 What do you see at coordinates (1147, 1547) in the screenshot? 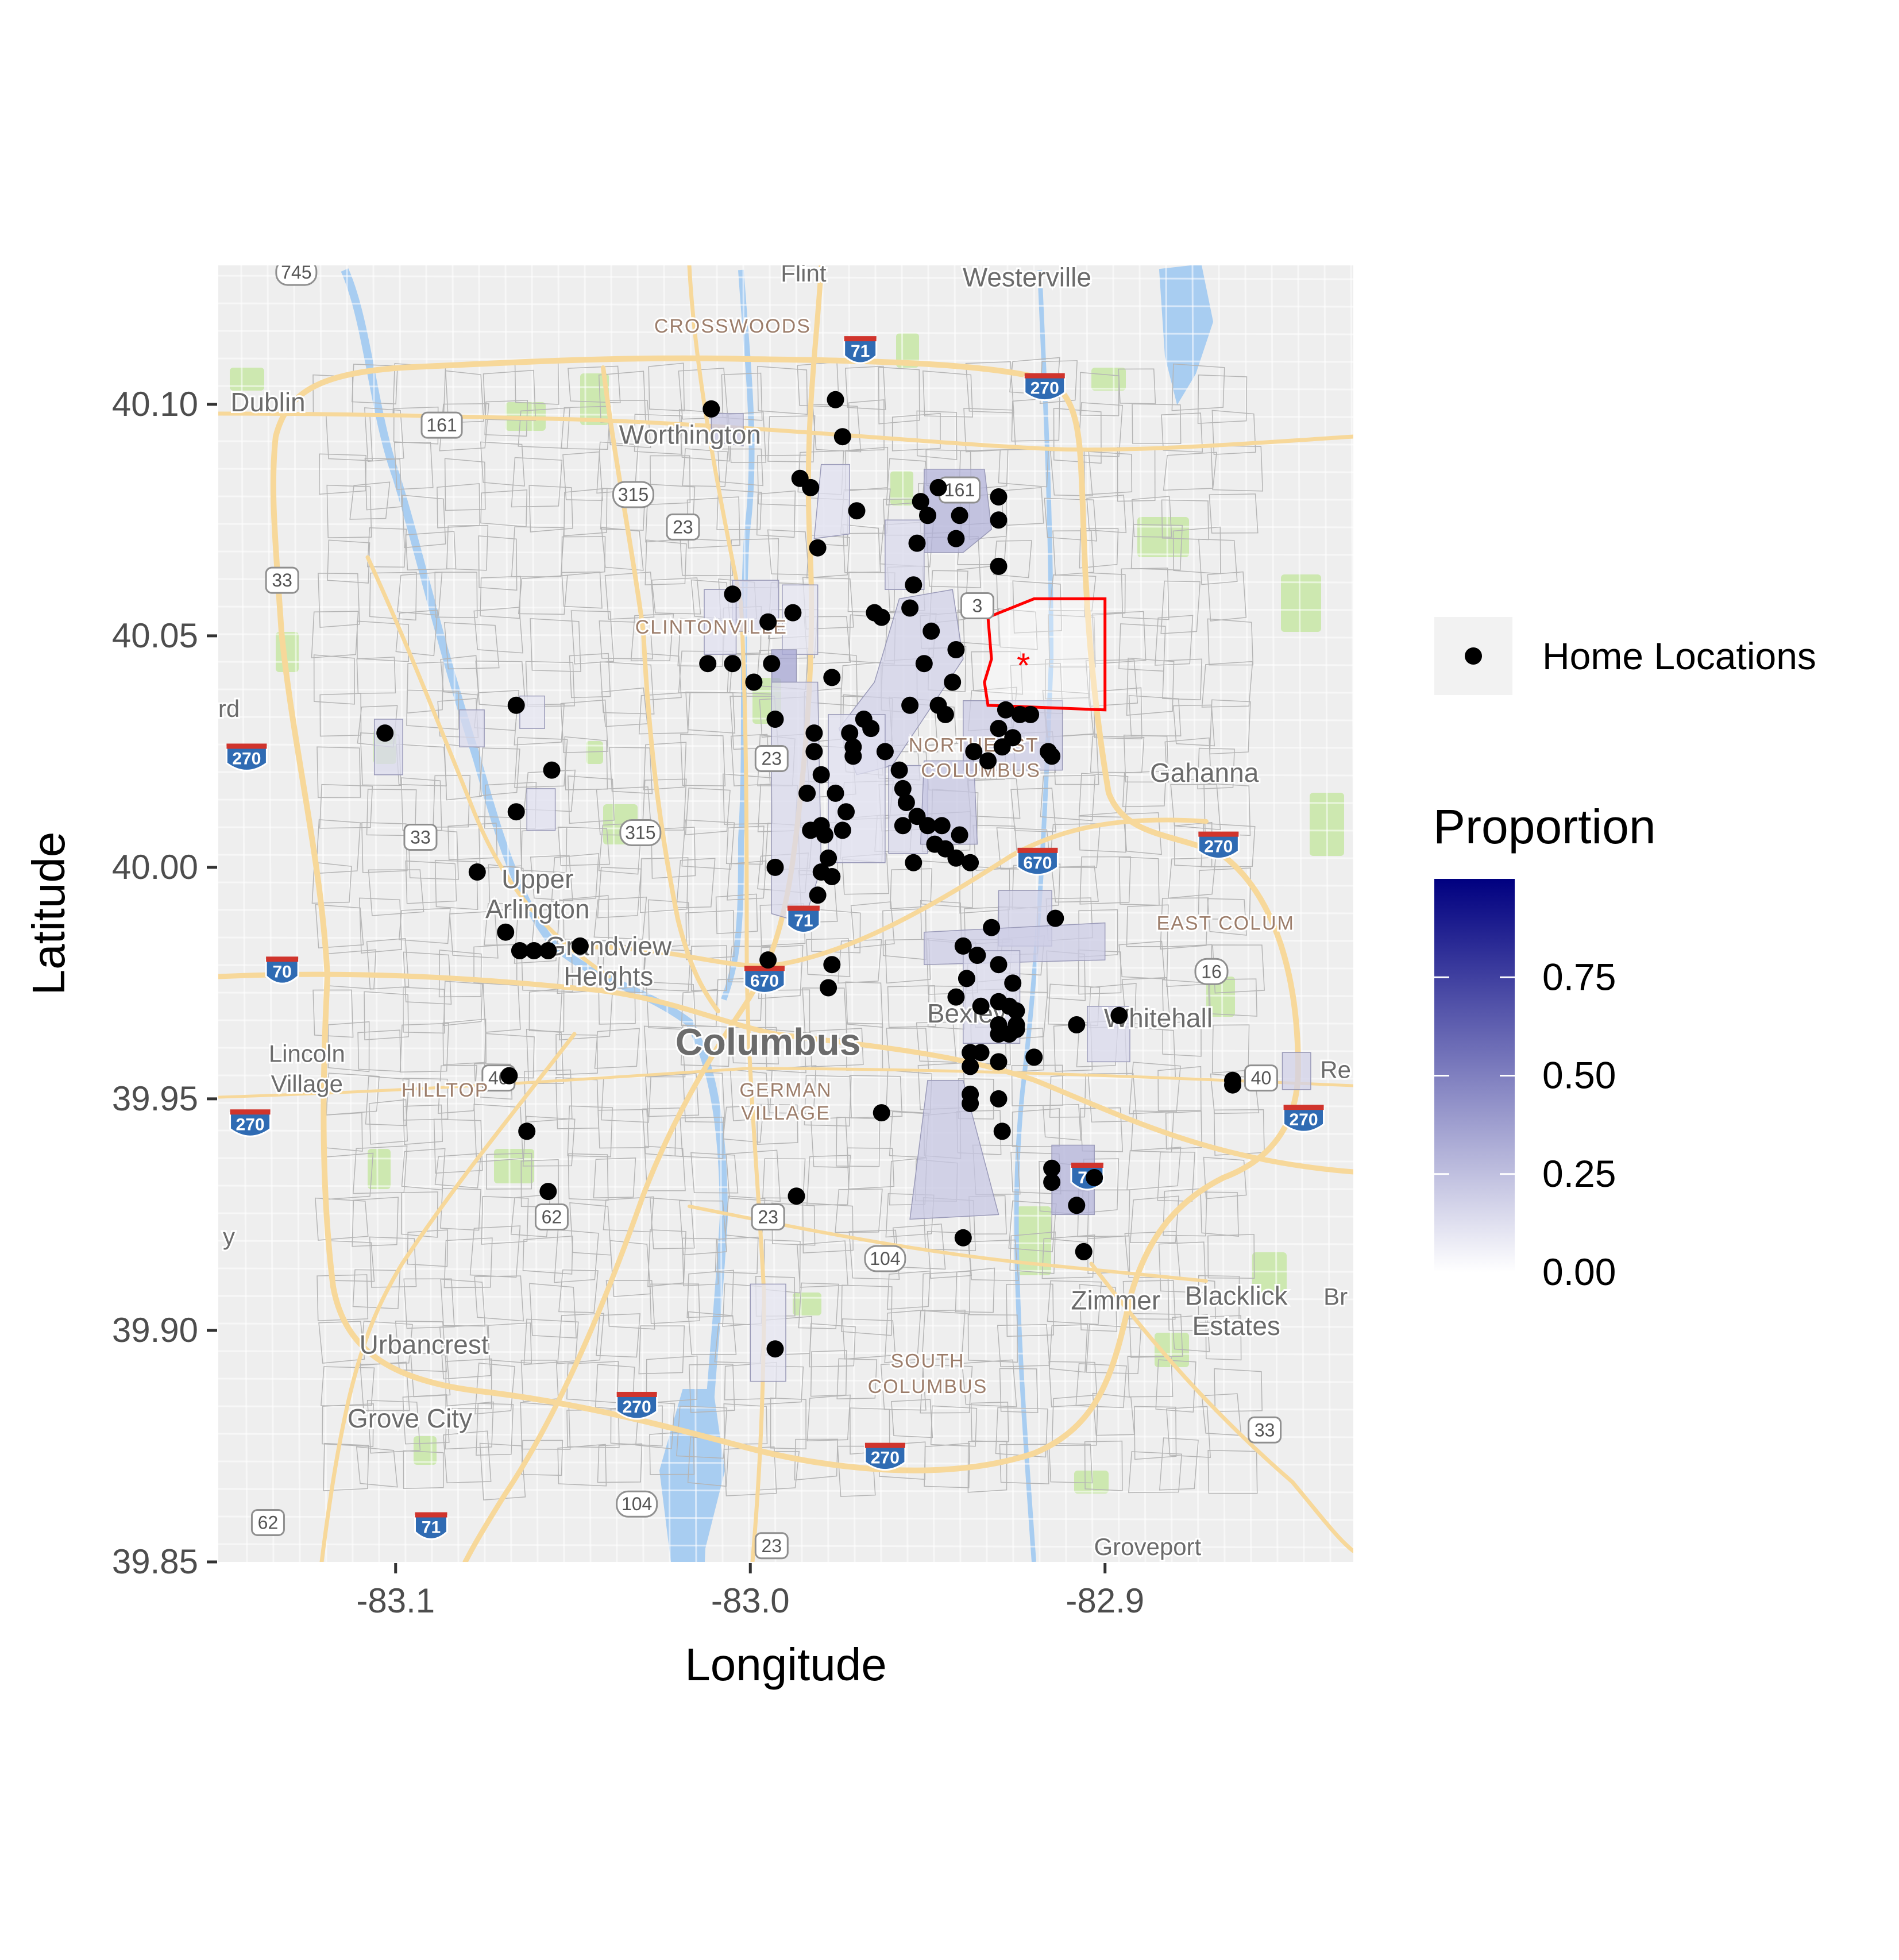
I see `place-label: Groveport` at bounding box center [1147, 1547].